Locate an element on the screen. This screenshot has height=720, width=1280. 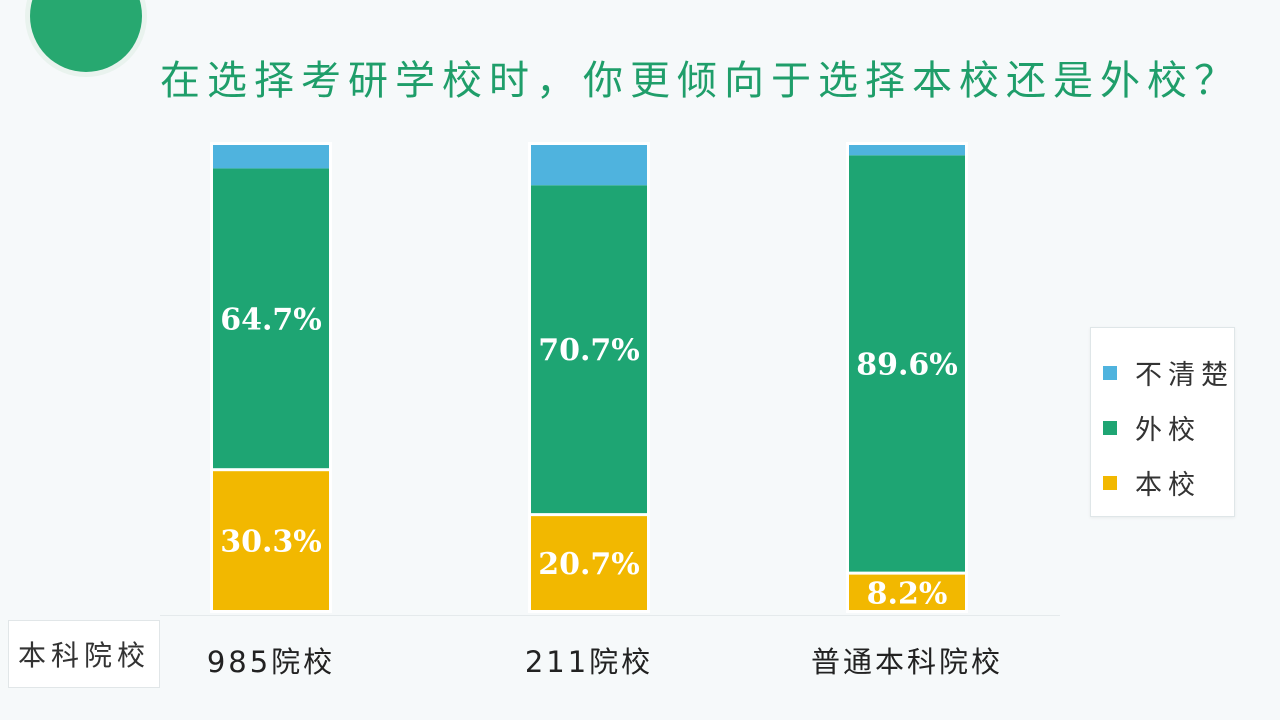
data-label: 64.7% is located at coordinates (271, 319).